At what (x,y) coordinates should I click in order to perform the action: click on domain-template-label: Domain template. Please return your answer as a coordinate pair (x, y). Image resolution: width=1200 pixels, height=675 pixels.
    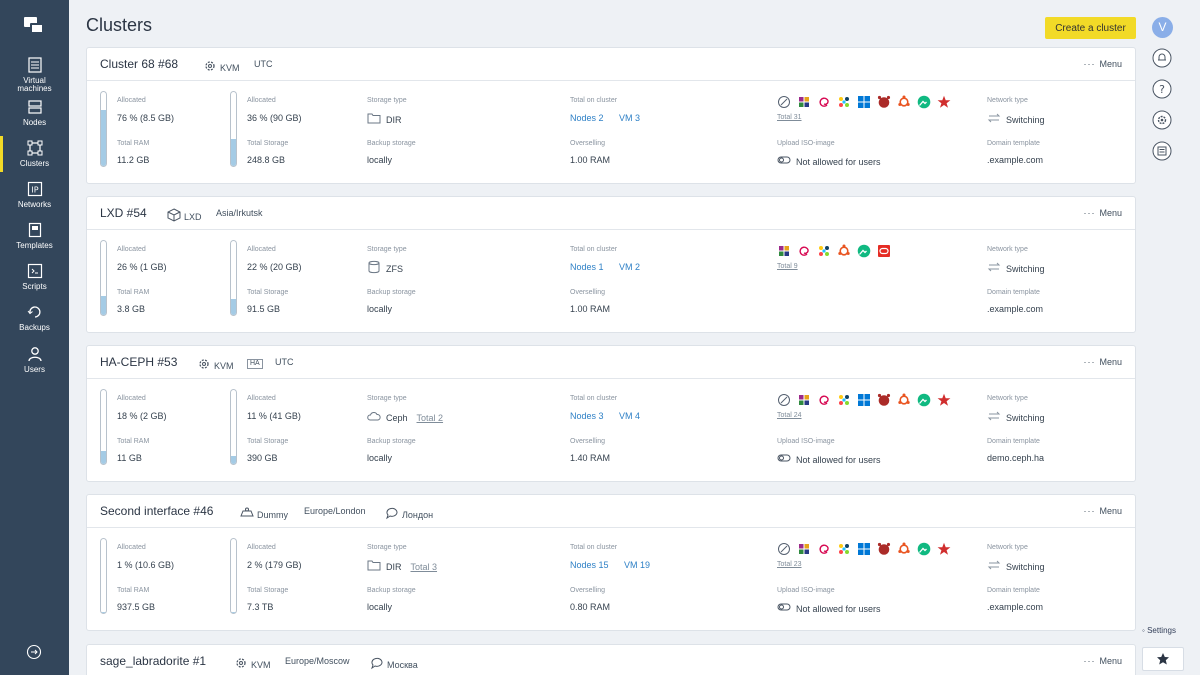
    Looking at the image, I should click on (1013, 441).